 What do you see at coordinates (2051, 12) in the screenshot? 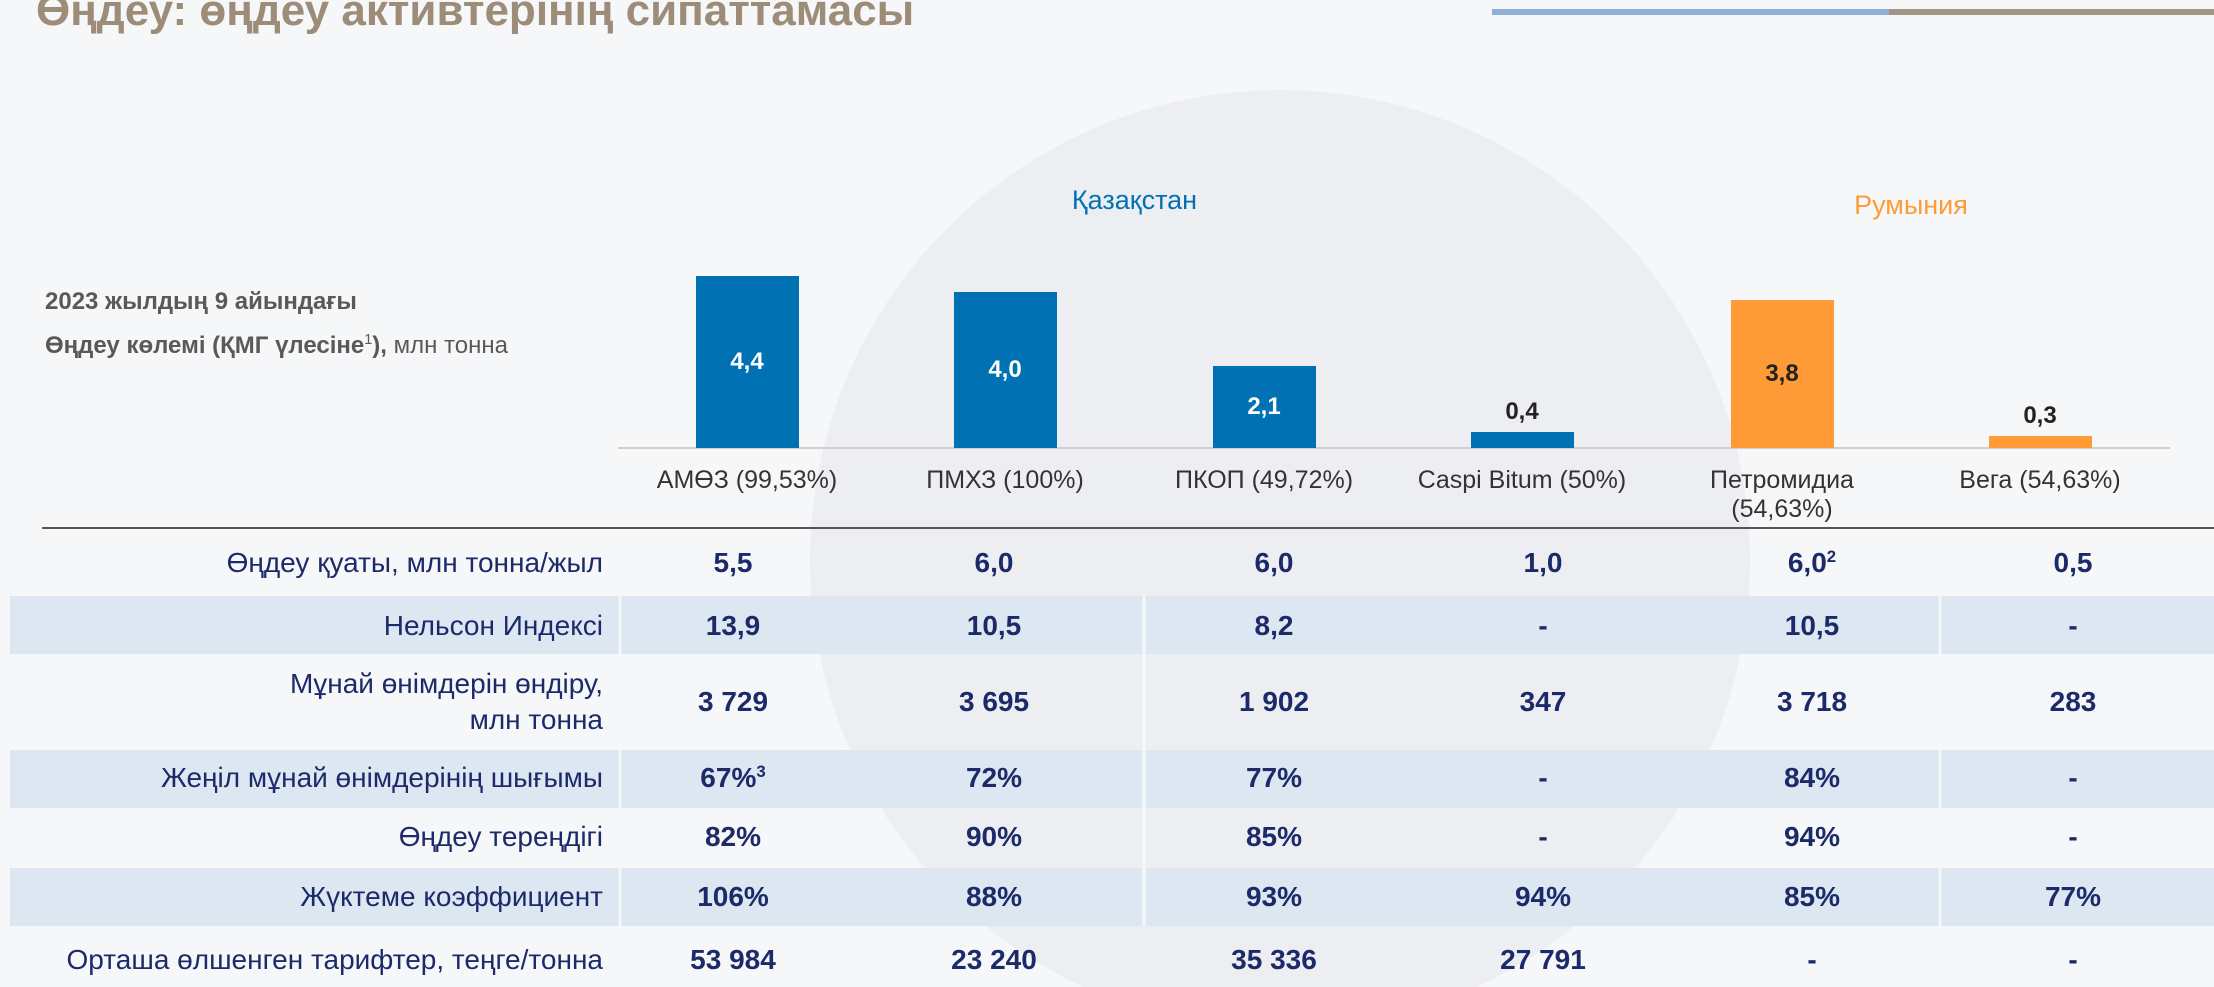
I see `top-rule-gray` at bounding box center [2051, 12].